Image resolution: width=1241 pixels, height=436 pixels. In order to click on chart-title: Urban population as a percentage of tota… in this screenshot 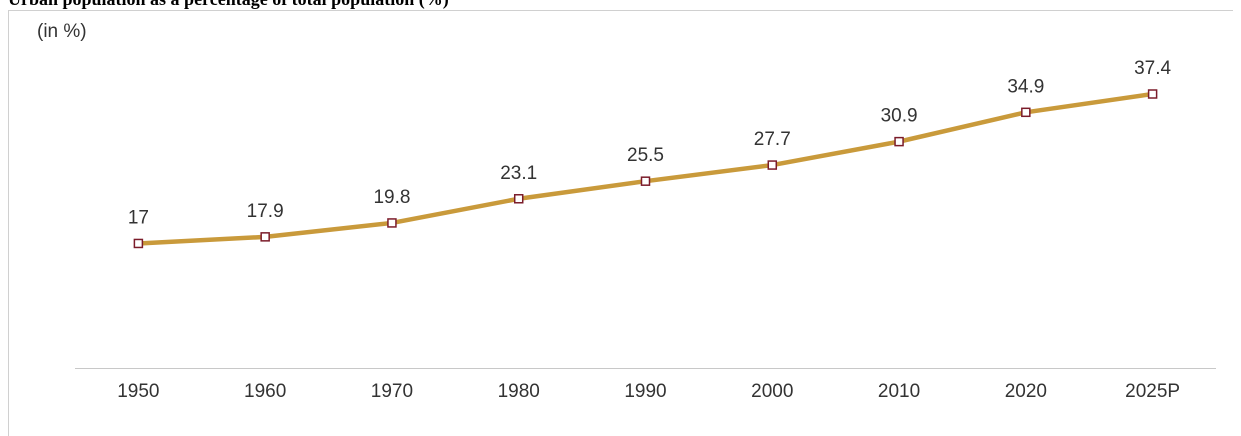, I will do `click(228, 5)`.